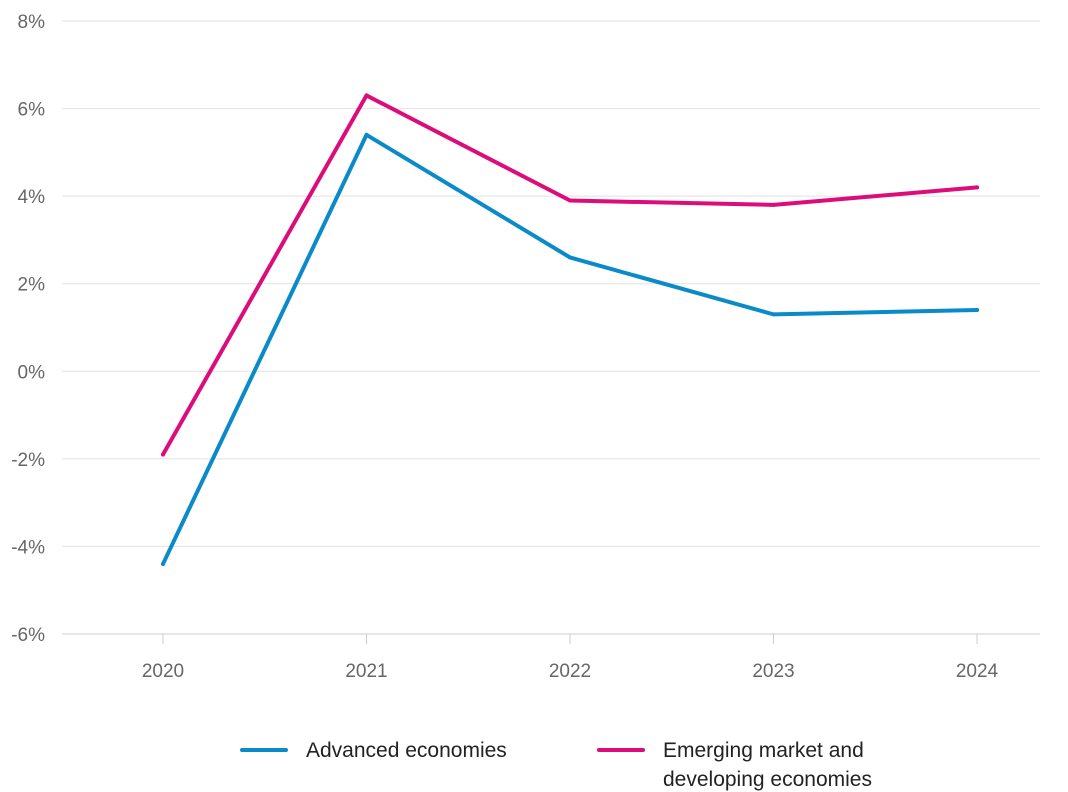 The width and height of the screenshot is (1068, 792). Describe the element at coordinates (32, 285) in the screenshot. I see `y-tick-label: 2%` at that location.